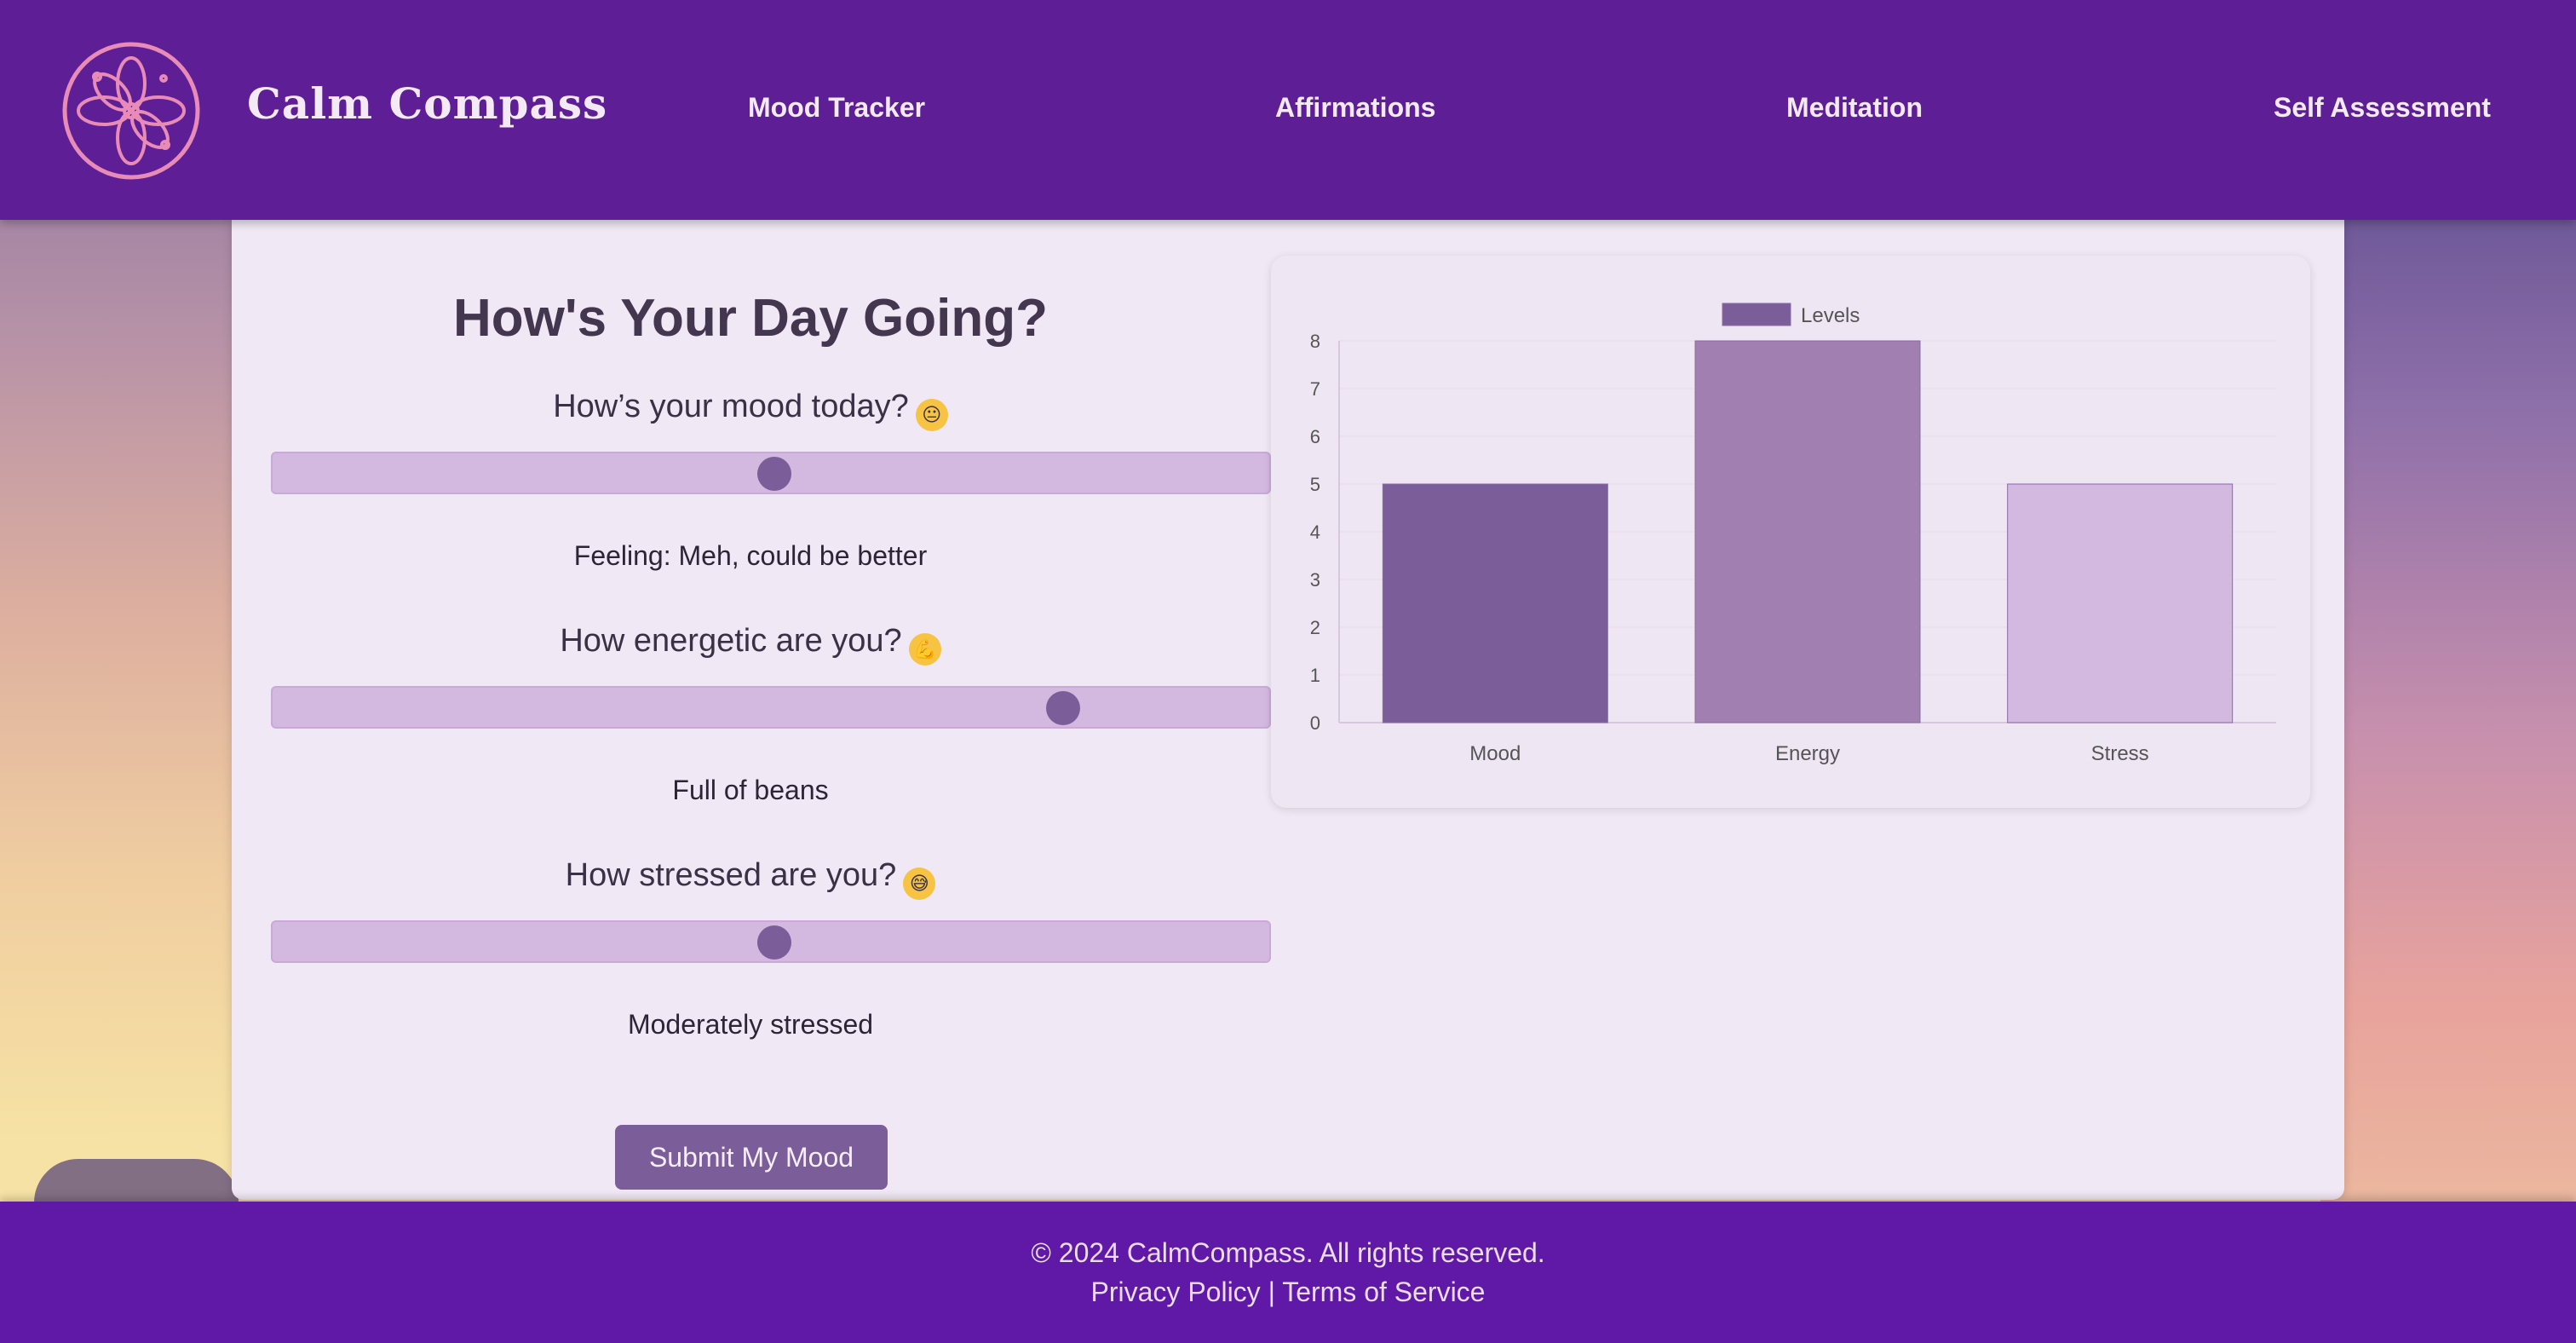 Image resolution: width=2576 pixels, height=1343 pixels. What do you see at coordinates (1807, 531) in the screenshot?
I see `bar-energy` at bounding box center [1807, 531].